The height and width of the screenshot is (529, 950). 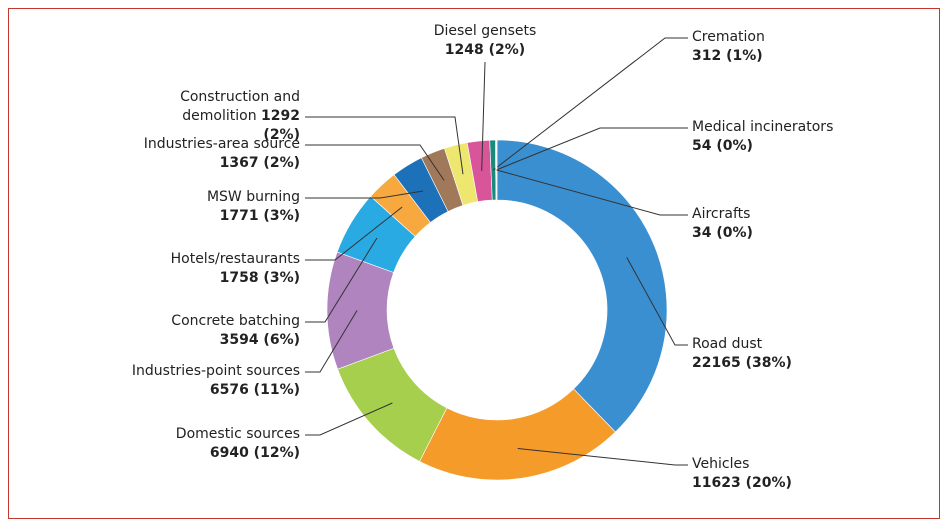 I want to click on category-label: Industries-point sources, so click(x=215, y=371).